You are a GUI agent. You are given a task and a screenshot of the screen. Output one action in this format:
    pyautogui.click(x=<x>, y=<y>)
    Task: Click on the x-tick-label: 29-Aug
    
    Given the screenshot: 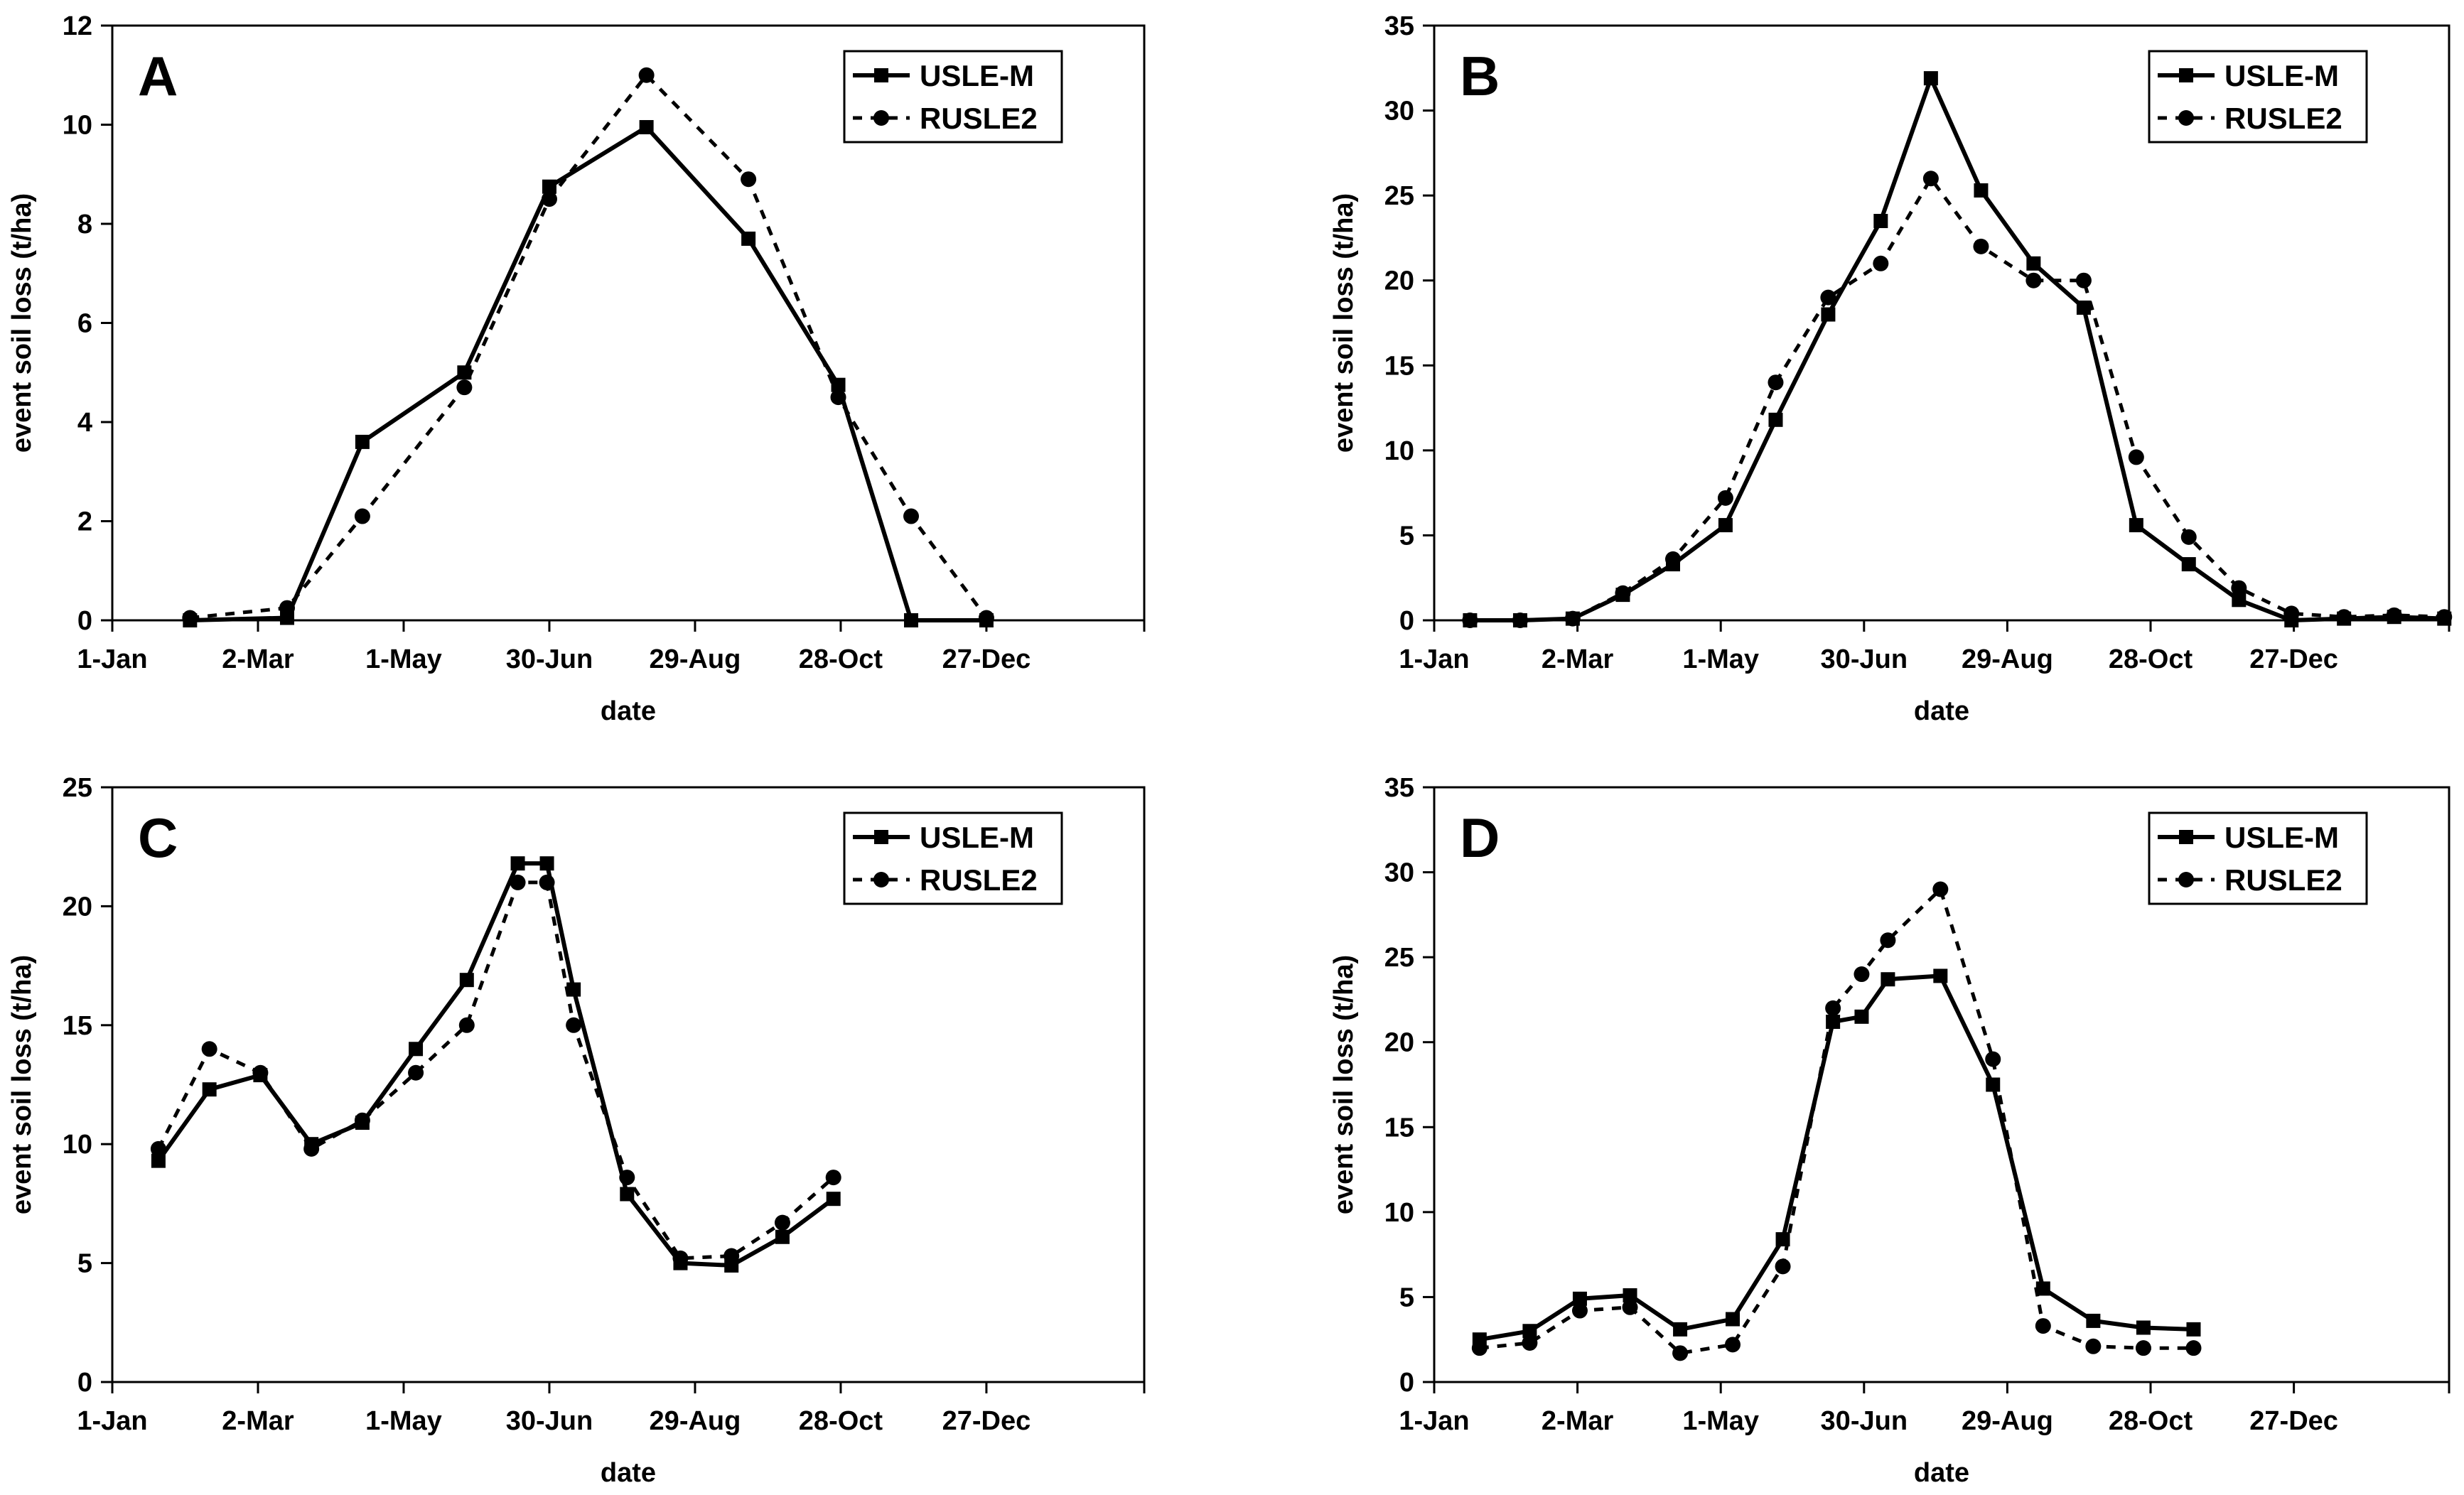 What is the action you would take?
    pyautogui.click(x=2007, y=659)
    